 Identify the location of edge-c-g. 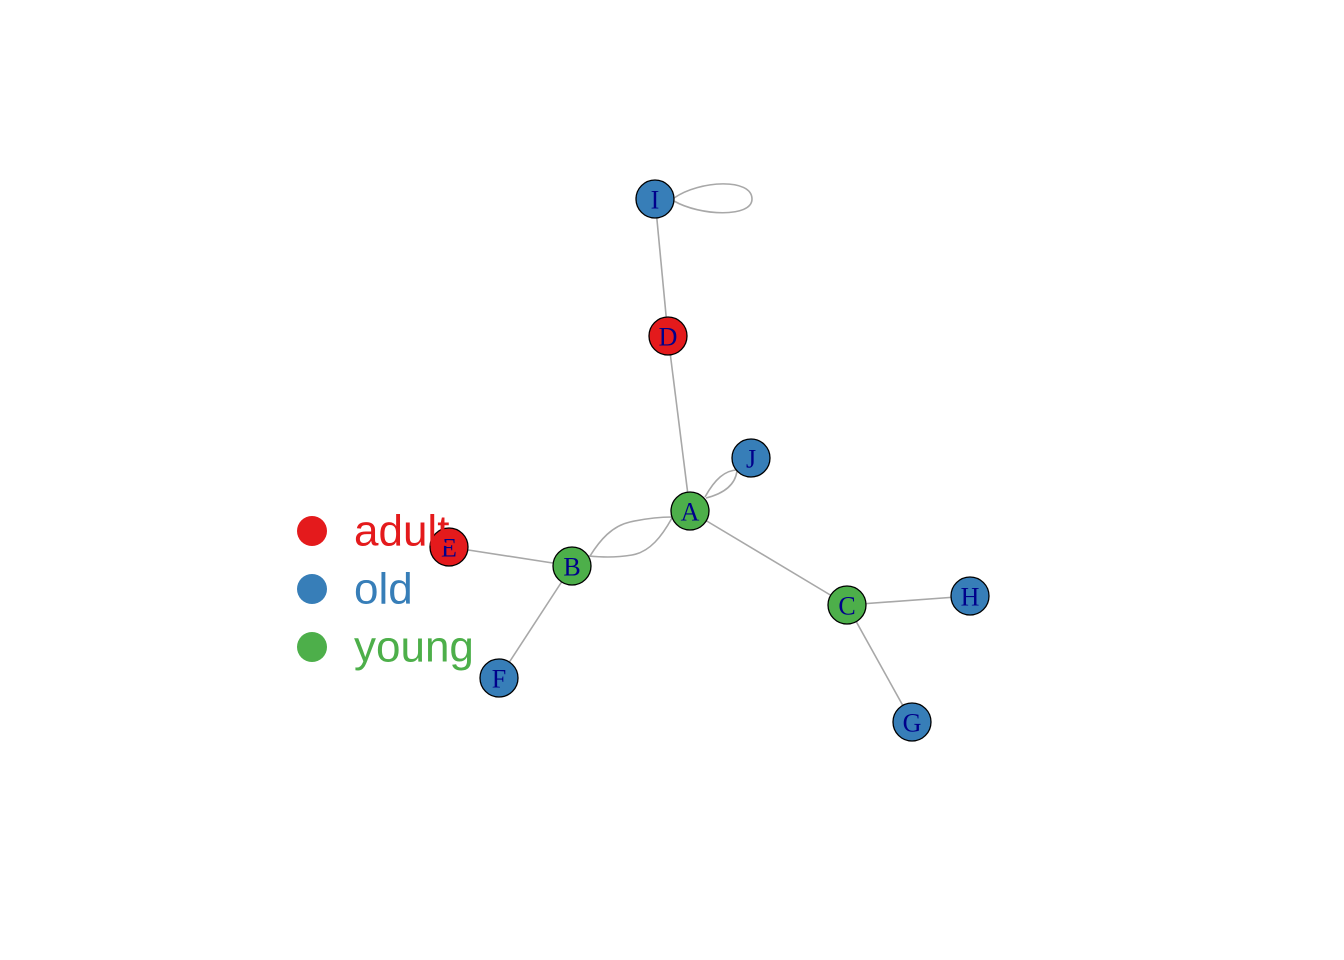
(879, 663).